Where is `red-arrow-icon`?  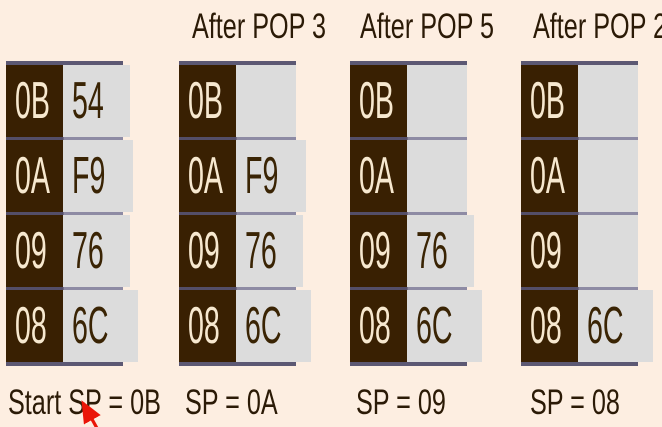 red-arrow-icon is located at coordinates (91, 413).